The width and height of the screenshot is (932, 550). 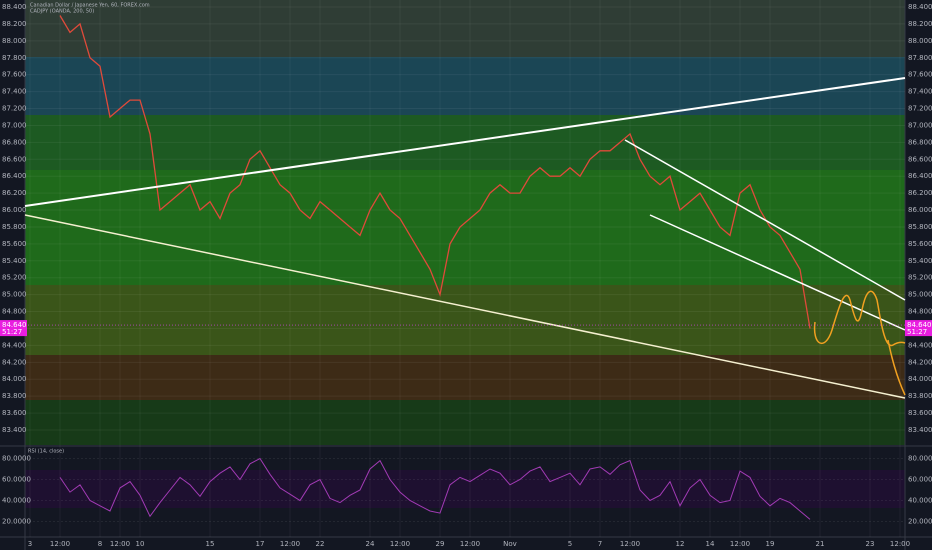 What do you see at coordinates (320, 544) in the screenshot?
I see `x-tick-label: 22` at bounding box center [320, 544].